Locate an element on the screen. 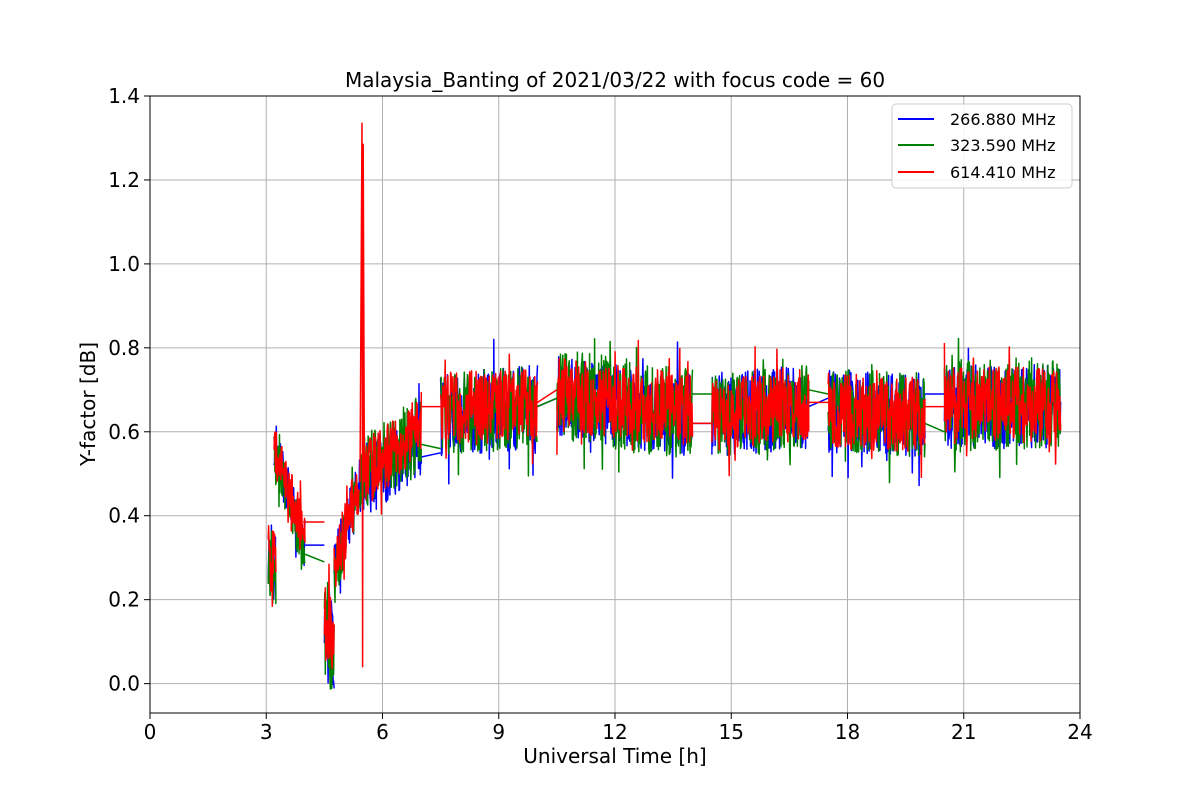 This screenshot has width=1200, height=800. x-tick-label: 6 is located at coordinates (382, 732).